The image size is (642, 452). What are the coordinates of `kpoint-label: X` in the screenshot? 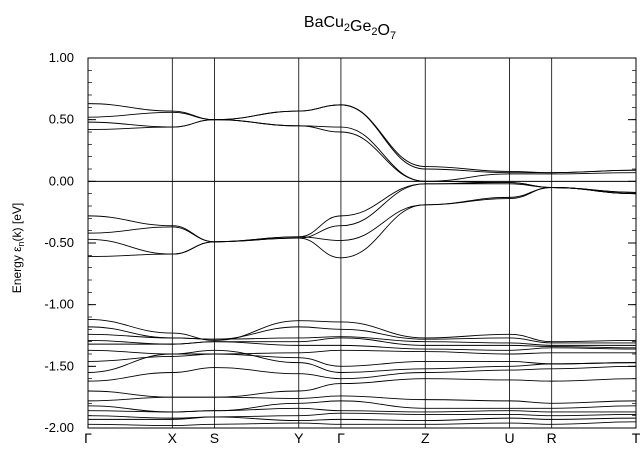 It's located at (173, 438).